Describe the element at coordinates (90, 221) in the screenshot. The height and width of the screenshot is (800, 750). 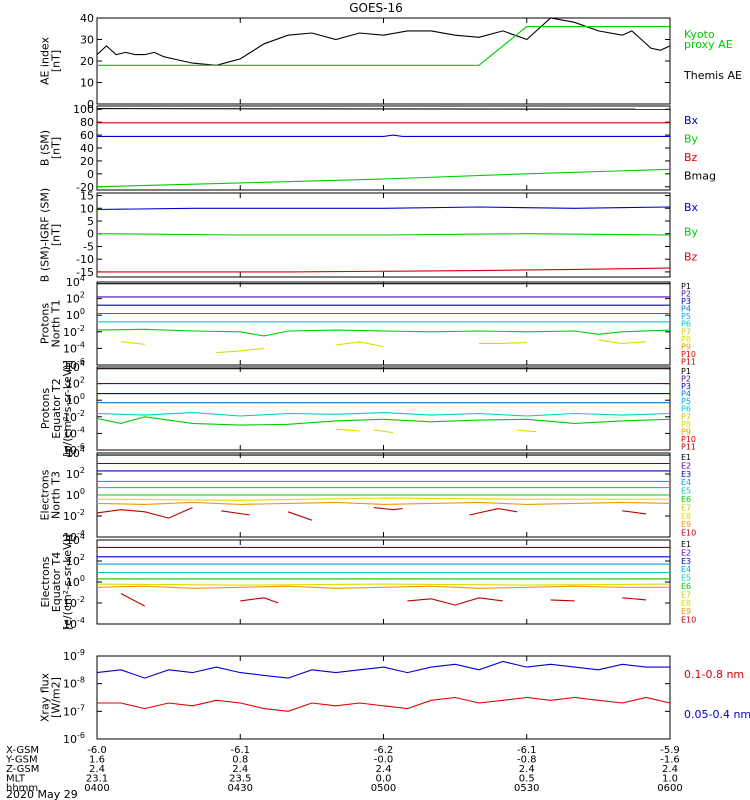
I see `y-tick-label: 5` at that location.